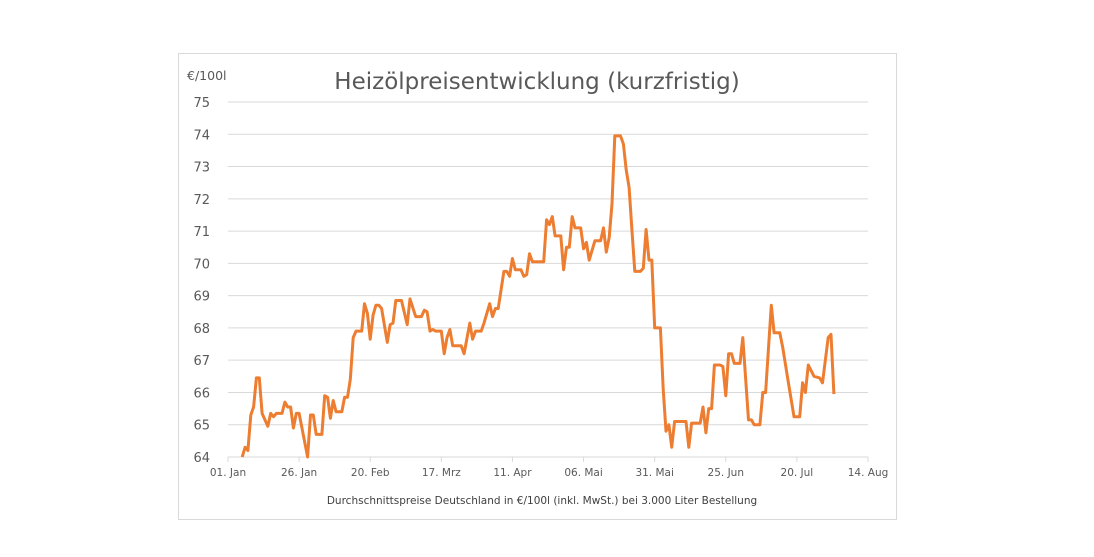 This screenshot has width=1094, height=557. What do you see at coordinates (201, 458) in the screenshot?
I see `y-tick-label: 64` at bounding box center [201, 458].